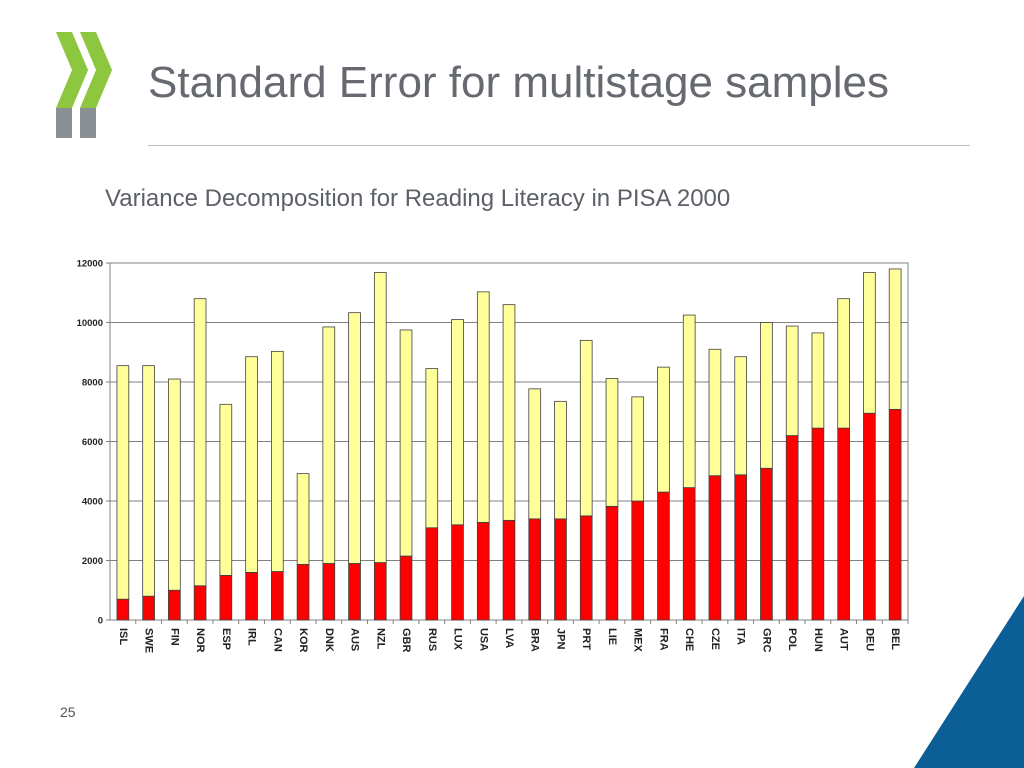 The height and width of the screenshot is (768, 1024). Describe the element at coordinates (560, 638) in the screenshot. I see `x-tick-label: JPN` at that location.